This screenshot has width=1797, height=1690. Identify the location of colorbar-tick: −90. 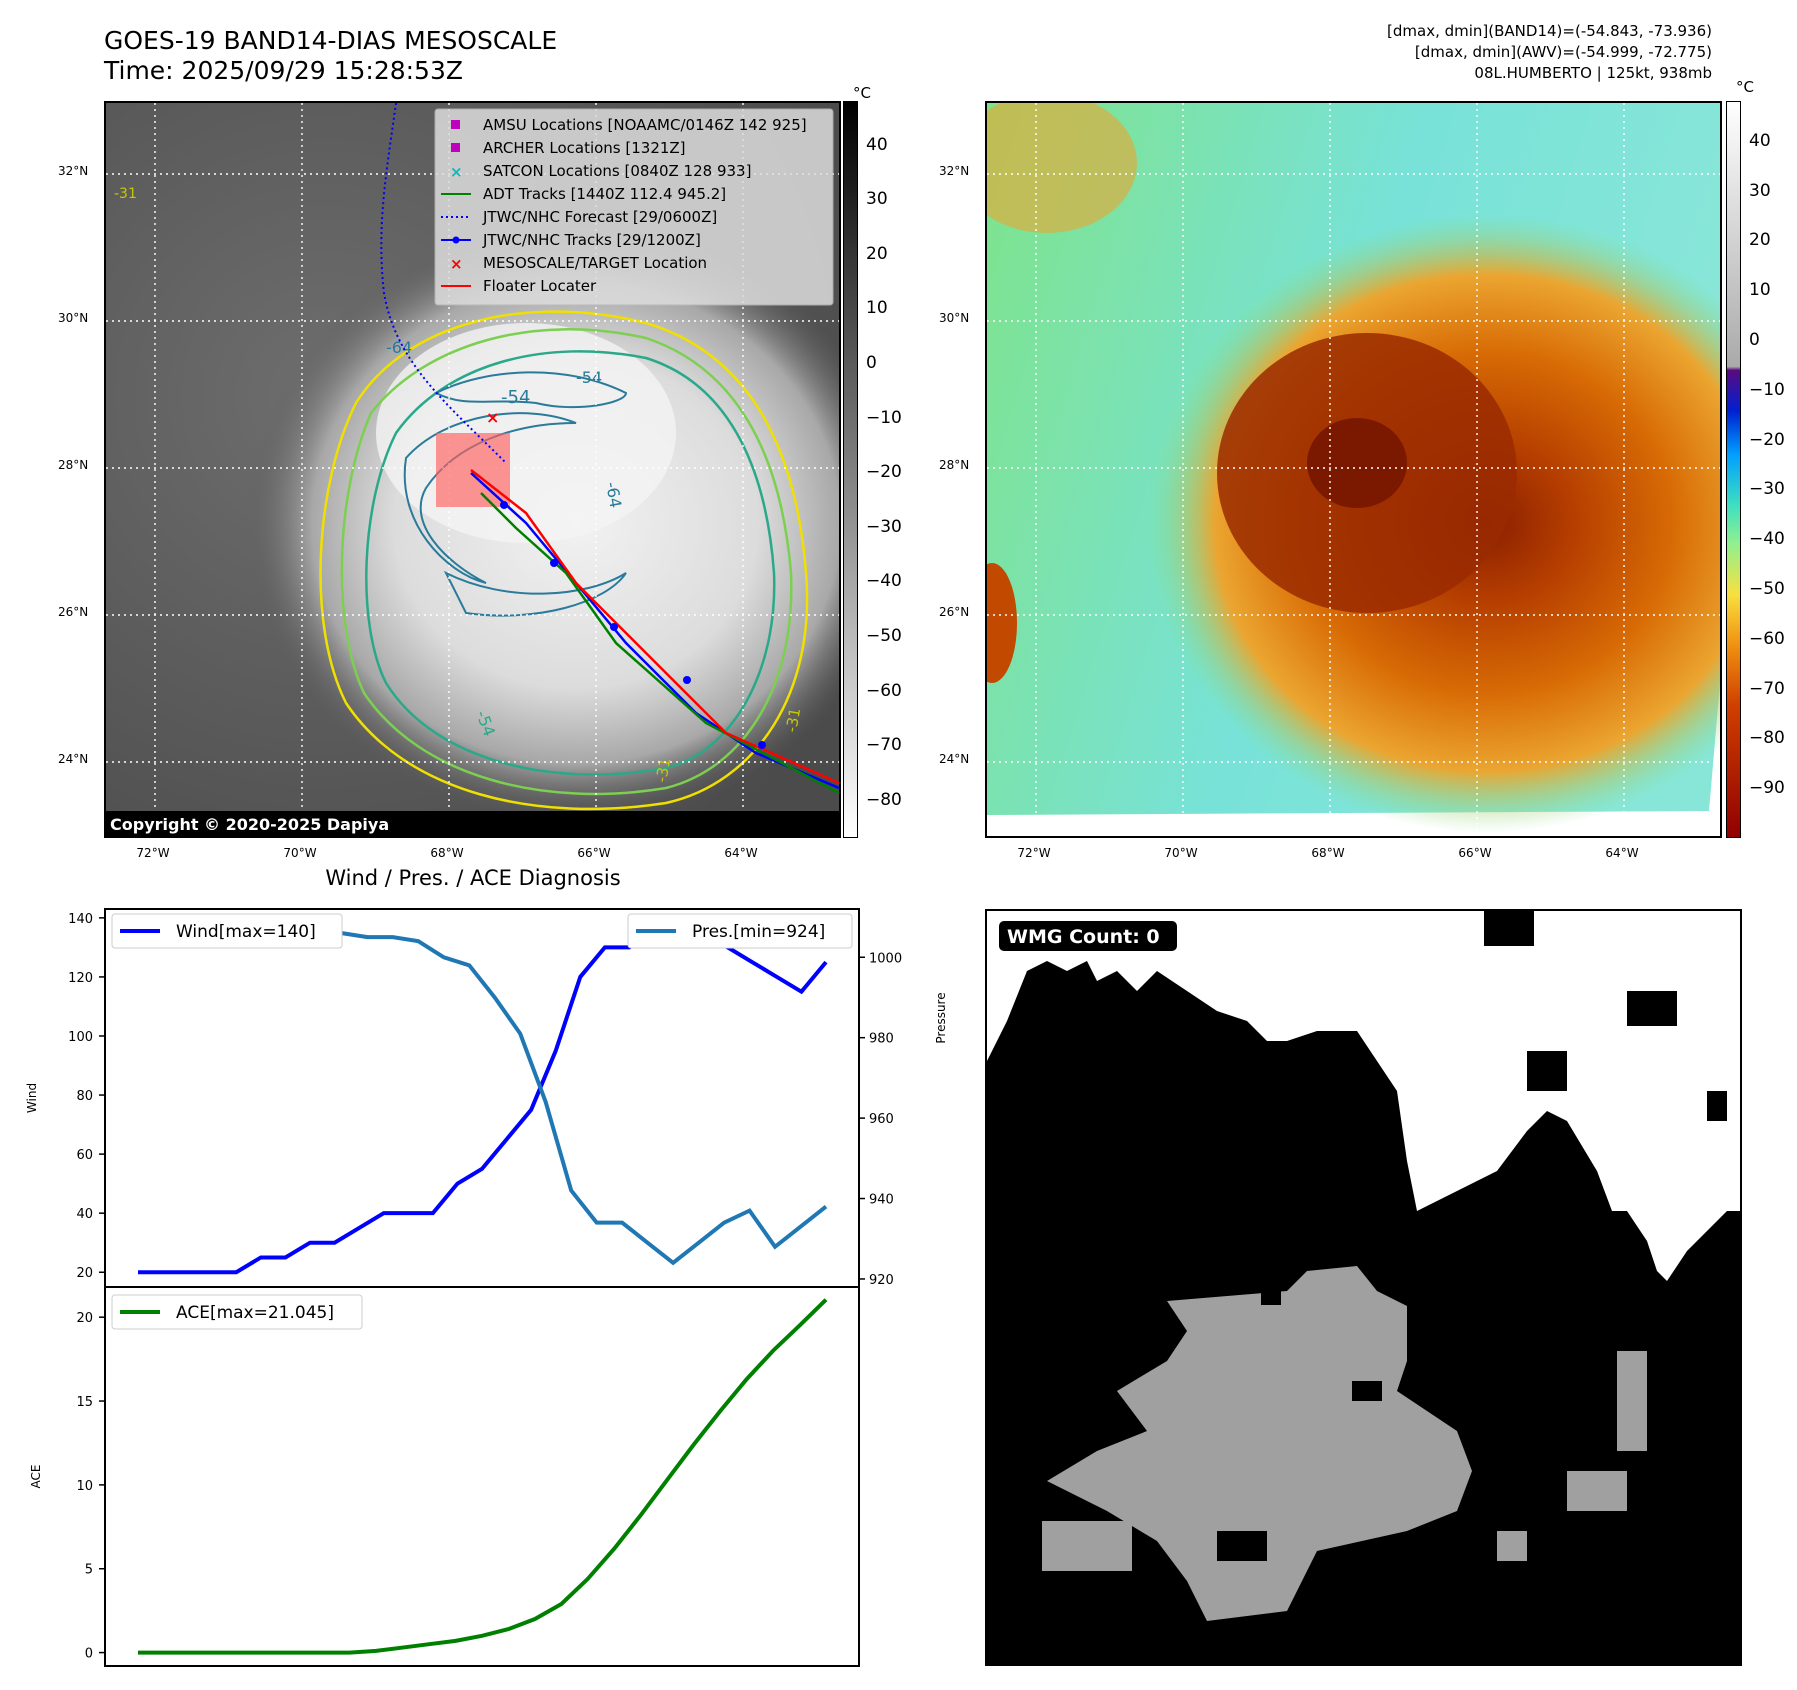
(1767, 788).